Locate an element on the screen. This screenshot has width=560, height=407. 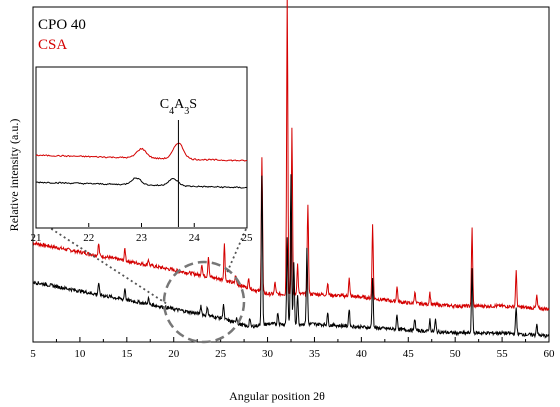
x-tick-label-5: 5 is located at coordinates (33, 354).